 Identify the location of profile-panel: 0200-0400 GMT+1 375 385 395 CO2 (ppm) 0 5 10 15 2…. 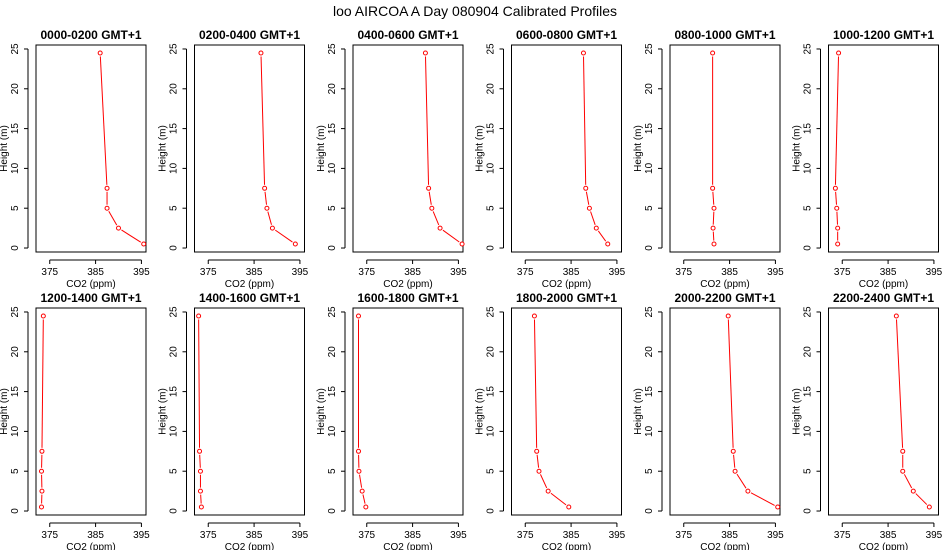
(233, 159).